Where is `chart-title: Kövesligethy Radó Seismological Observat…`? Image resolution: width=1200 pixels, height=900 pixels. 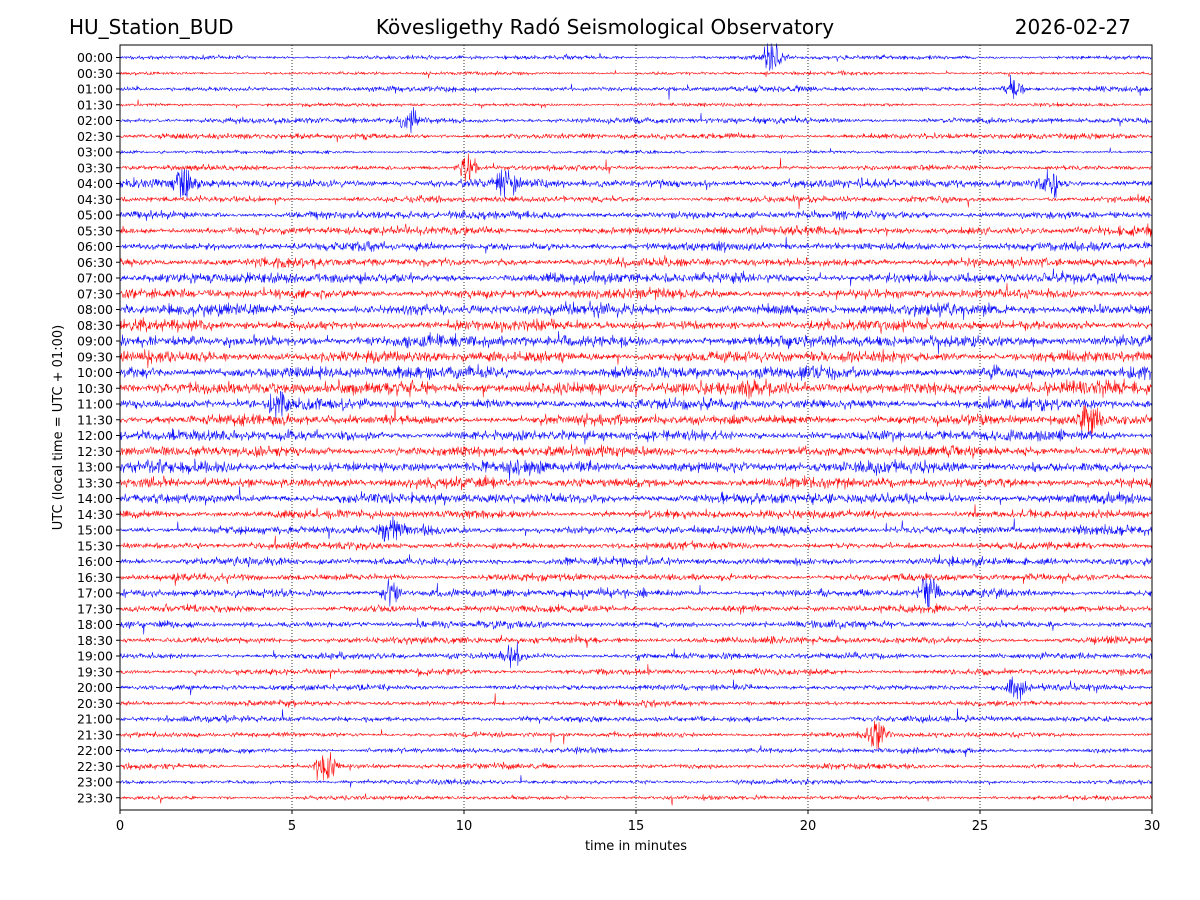
chart-title: Kövesligethy Radó Seismological Observat… is located at coordinates (605, 27).